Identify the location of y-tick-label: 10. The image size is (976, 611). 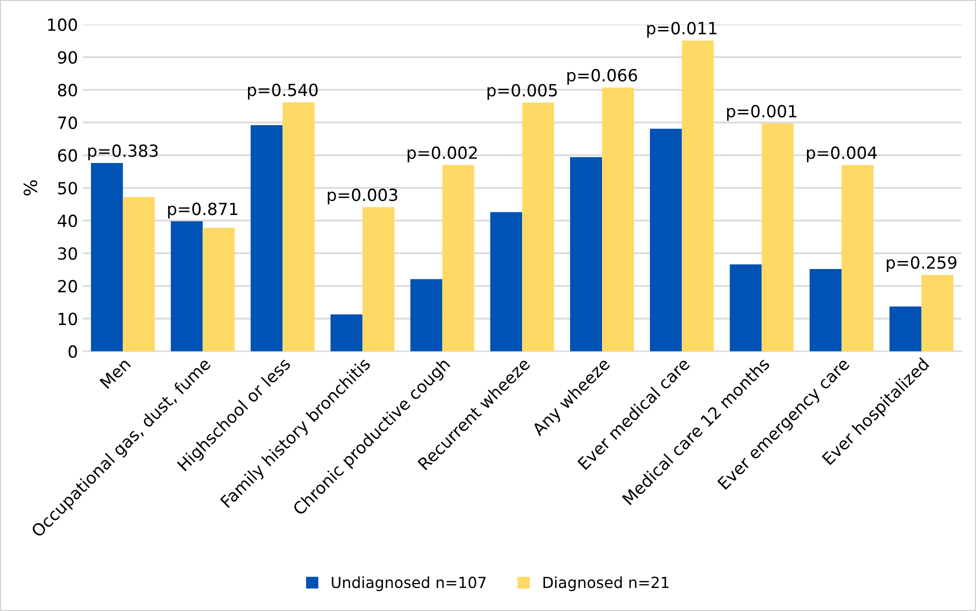
(67, 319).